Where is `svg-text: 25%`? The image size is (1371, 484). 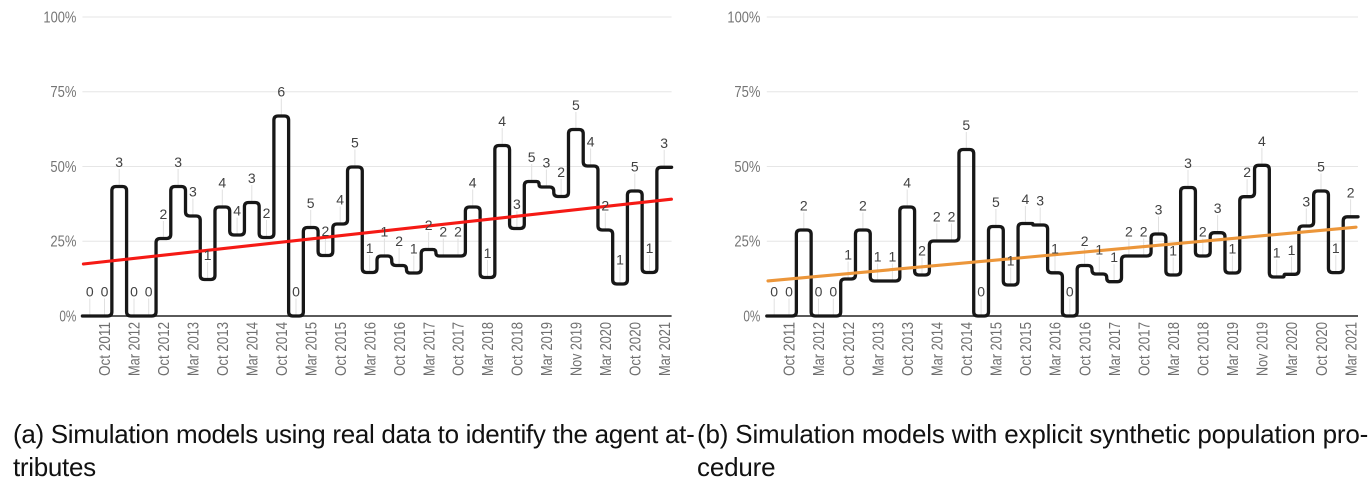
svg-text: 25% is located at coordinates (63, 242).